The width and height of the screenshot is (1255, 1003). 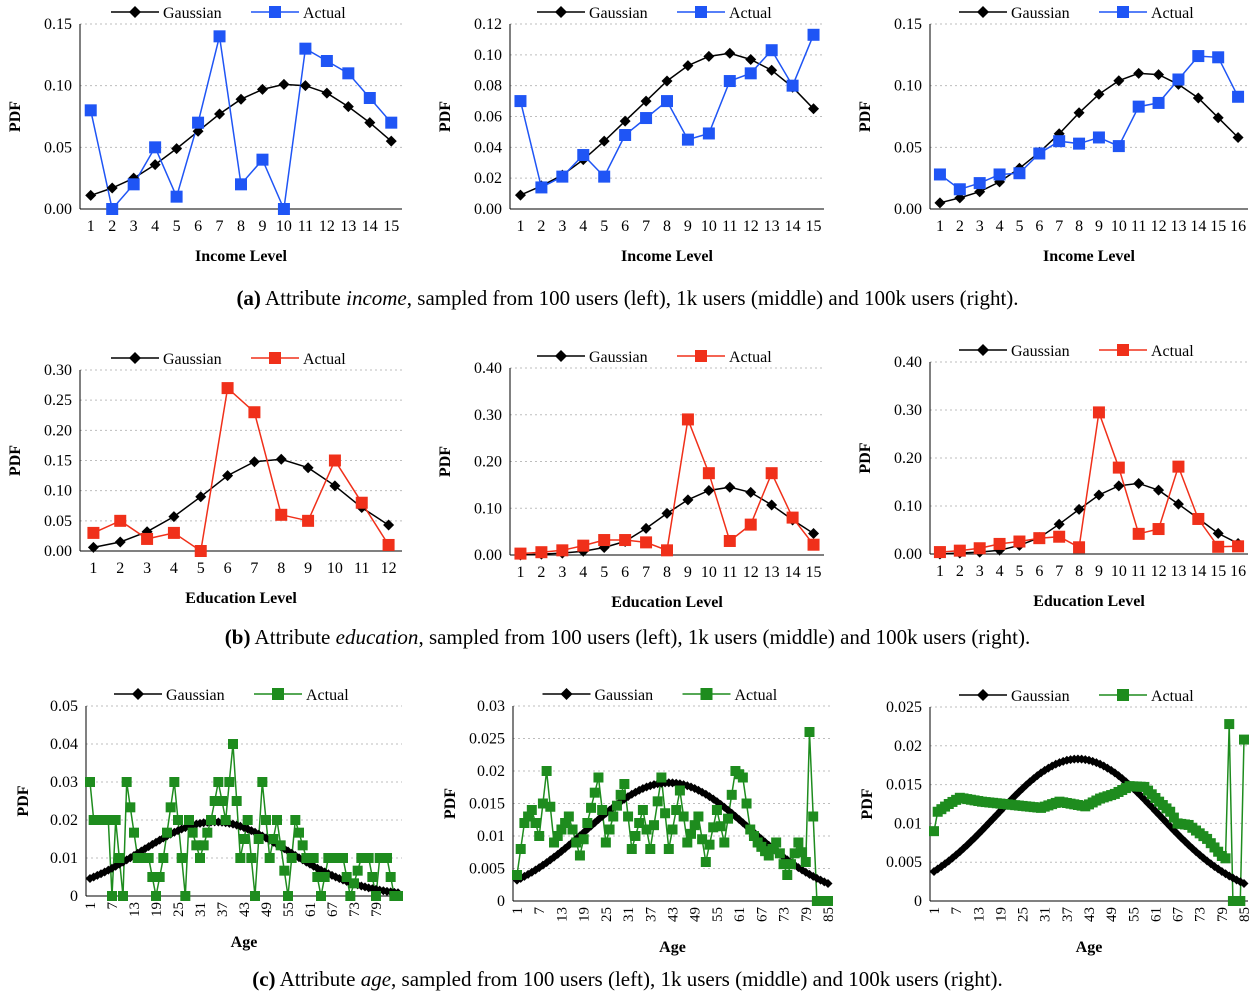 I want to click on x-tick-label: 10, so click(x=284, y=226).